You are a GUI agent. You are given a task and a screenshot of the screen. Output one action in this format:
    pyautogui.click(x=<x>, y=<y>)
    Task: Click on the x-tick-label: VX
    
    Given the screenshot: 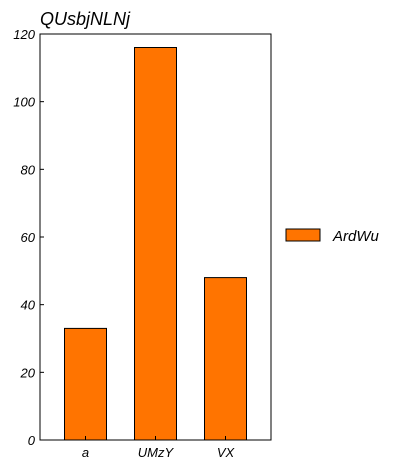 What is the action you would take?
    pyautogui.click(x=226, y=452)
    